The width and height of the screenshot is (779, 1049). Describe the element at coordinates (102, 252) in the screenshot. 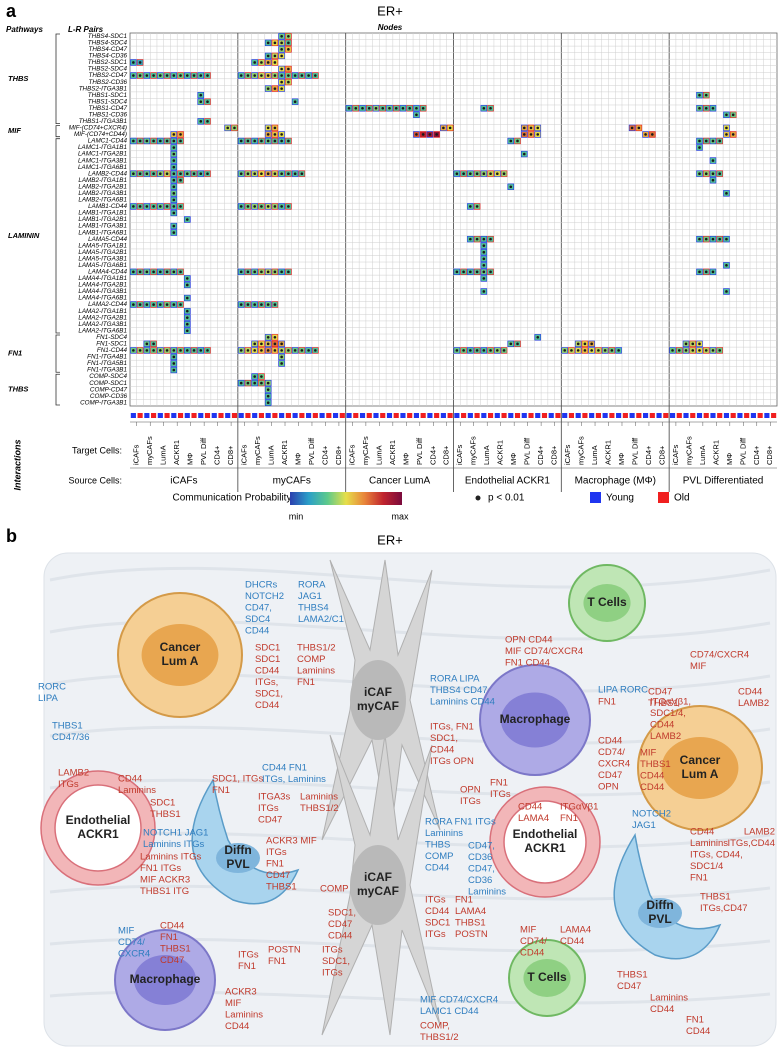

I see `pair-label: LAMA5-ITGA2B1` at that location.